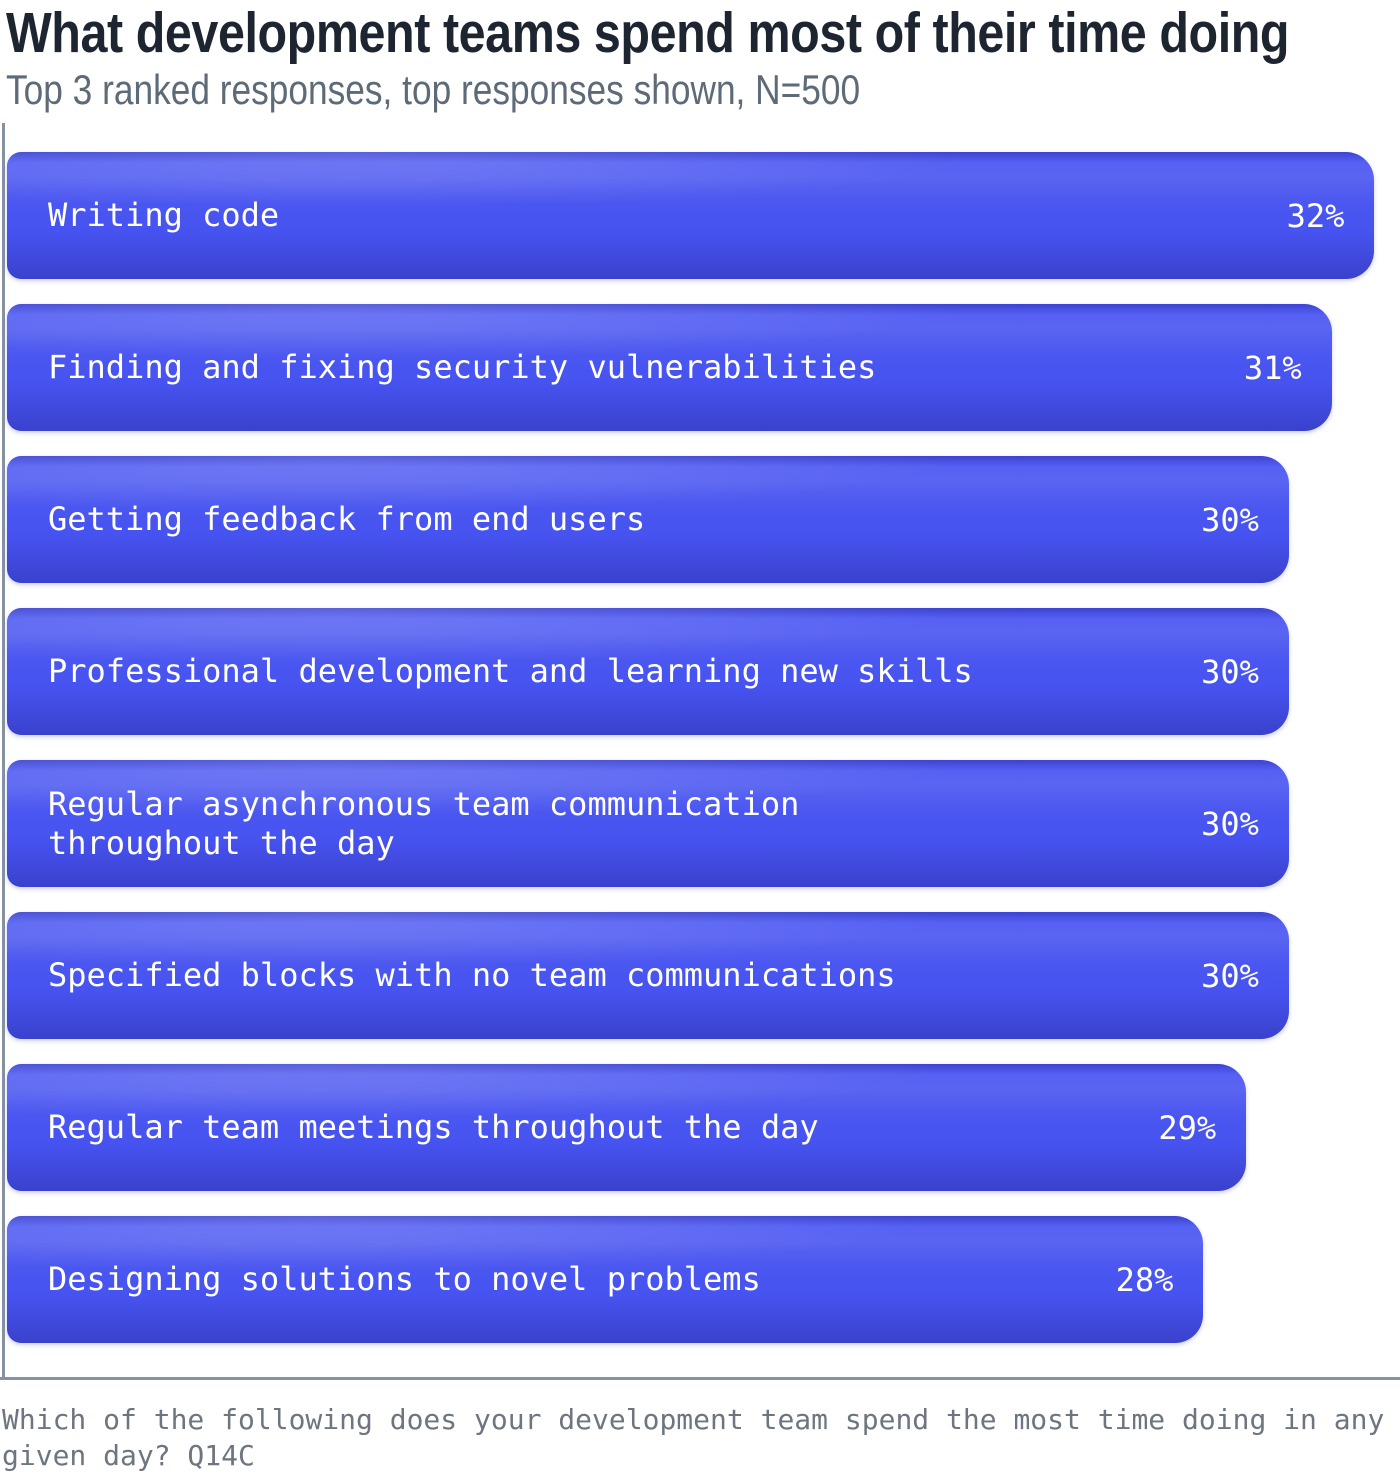  Describe the element at coordinates (433, 1127) in the screenshot. I see `bar-label: Regular team meetings throughout the day` at that location.